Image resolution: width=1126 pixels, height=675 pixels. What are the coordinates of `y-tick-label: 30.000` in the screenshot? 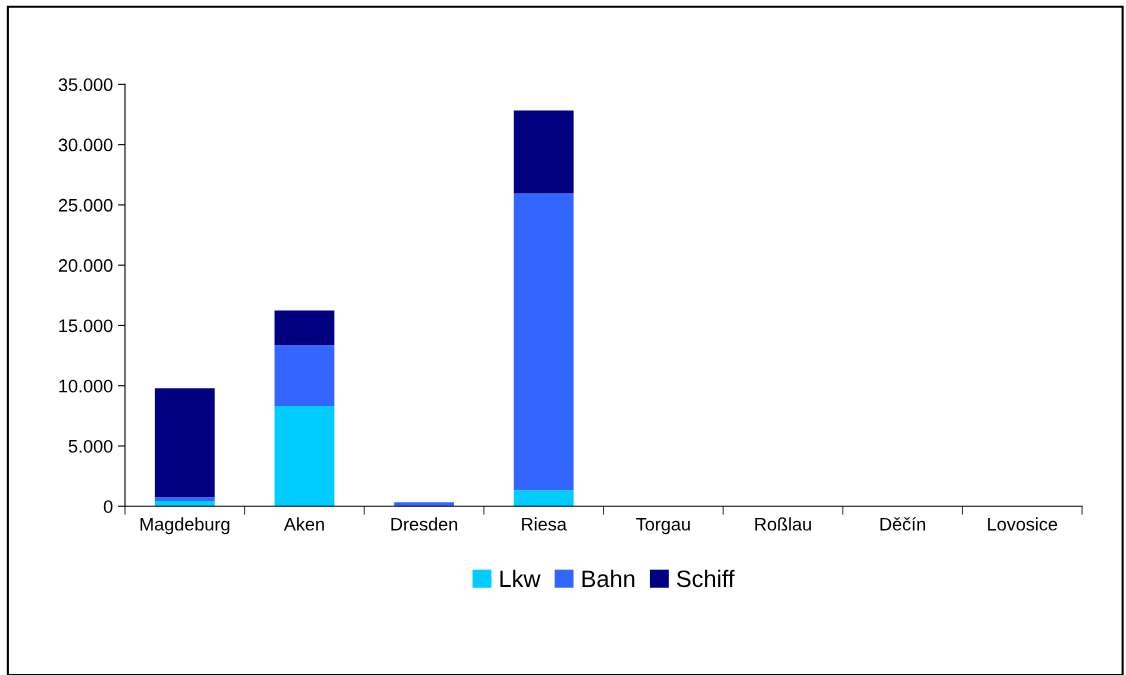 It's located at (85, 145).